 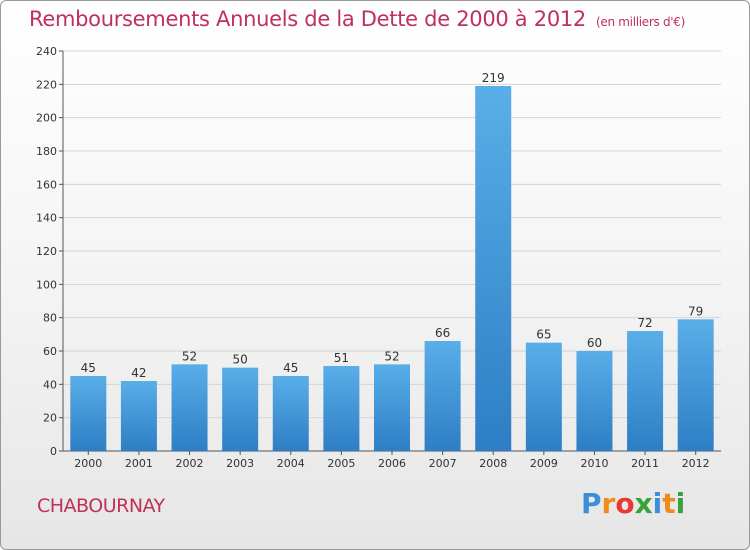 I want to click on y-tick-label: 40, so click(x=50, y=384).